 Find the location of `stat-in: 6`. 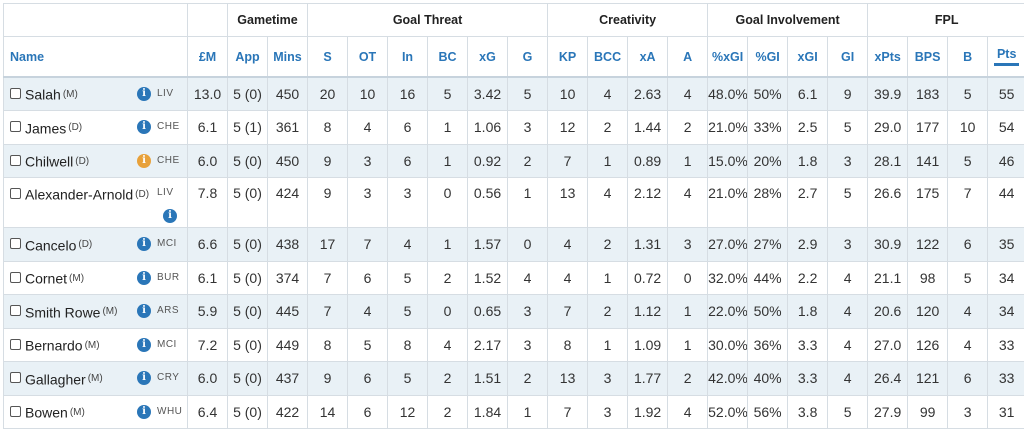

stat-in: 6 is located at coordinates (408, 127).